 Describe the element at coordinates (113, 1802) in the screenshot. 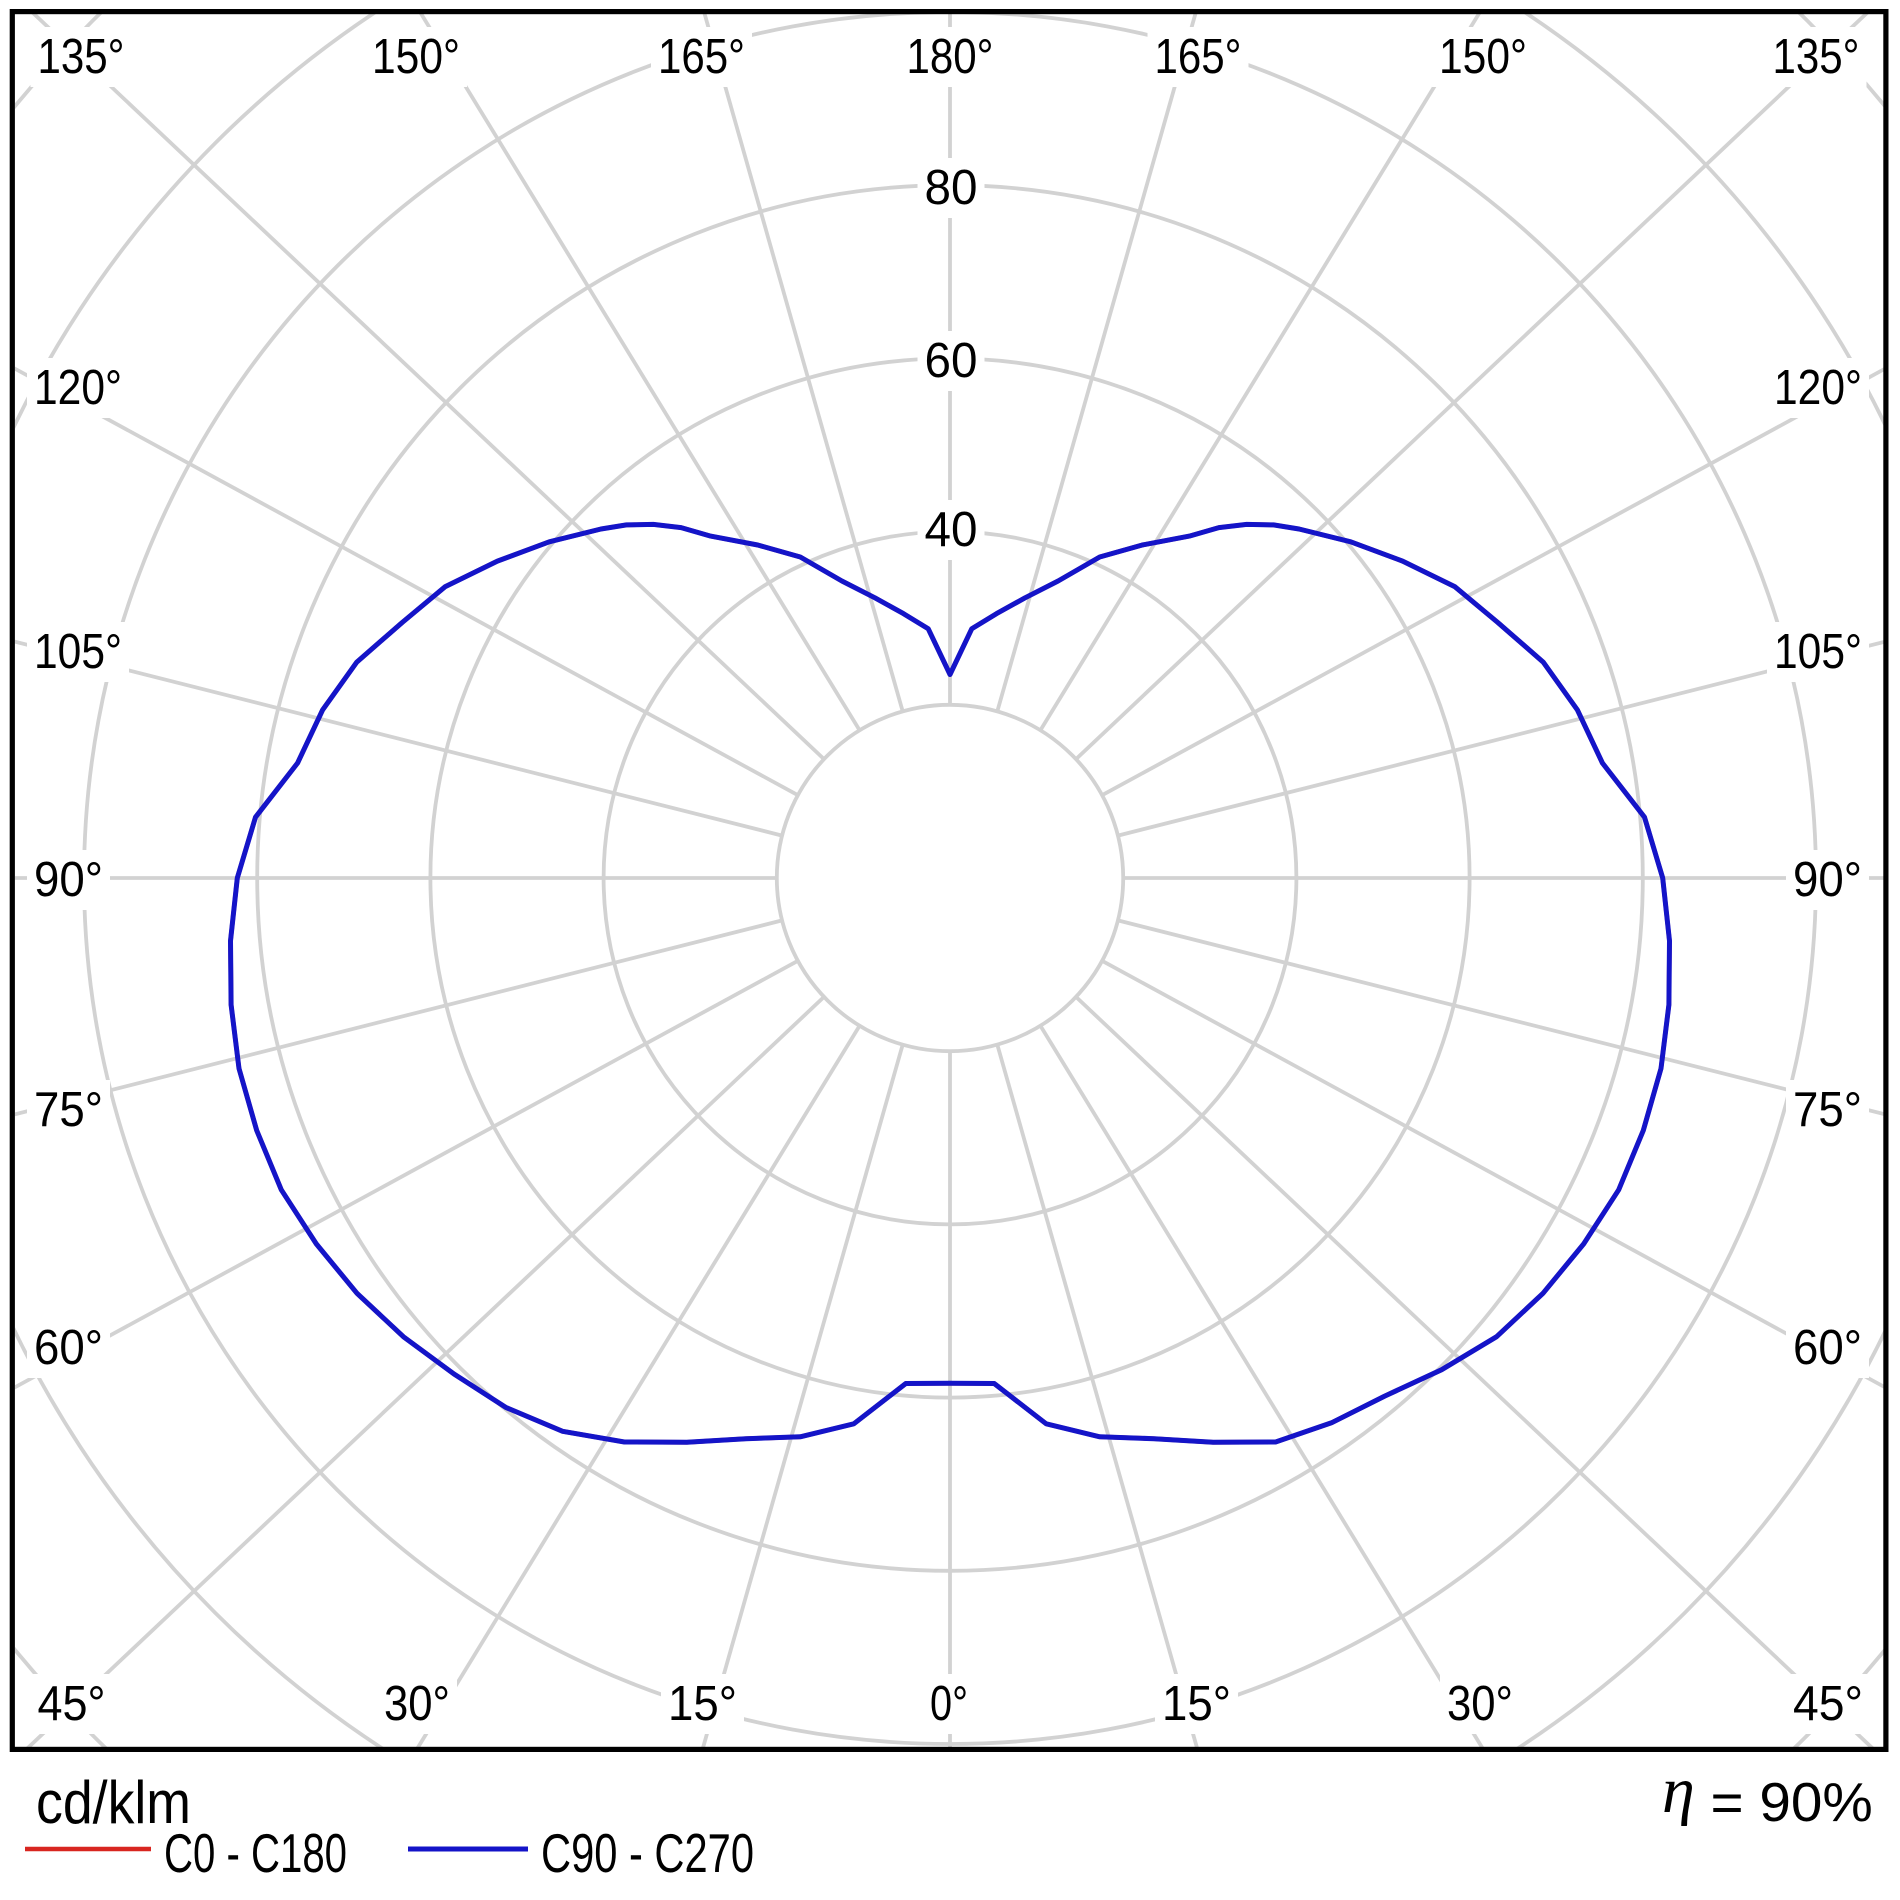

I see `svg-text: cd/klm` at that location.